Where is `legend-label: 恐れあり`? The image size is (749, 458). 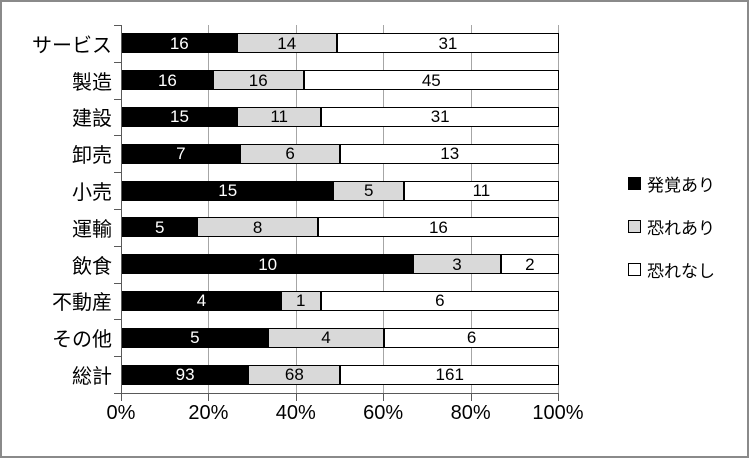 legend-label: 恐れあり is located at coordinates (681, 228).